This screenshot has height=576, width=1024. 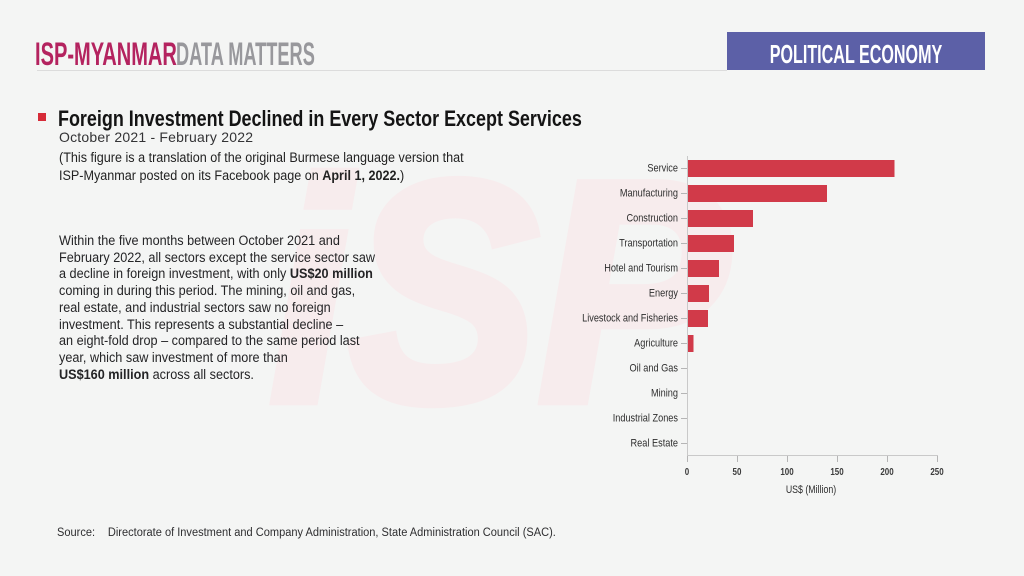 What do you see at coordinates (664, 294) in the screenshot?
I see `svg-text: Energy` at bounding box center [664, 294].